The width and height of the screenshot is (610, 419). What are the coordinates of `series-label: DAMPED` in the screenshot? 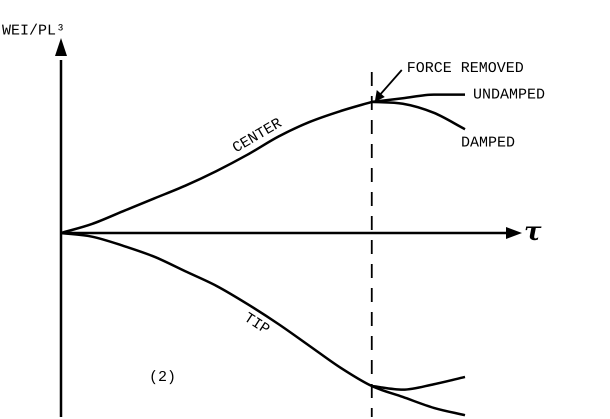 It's located at (488, 143).